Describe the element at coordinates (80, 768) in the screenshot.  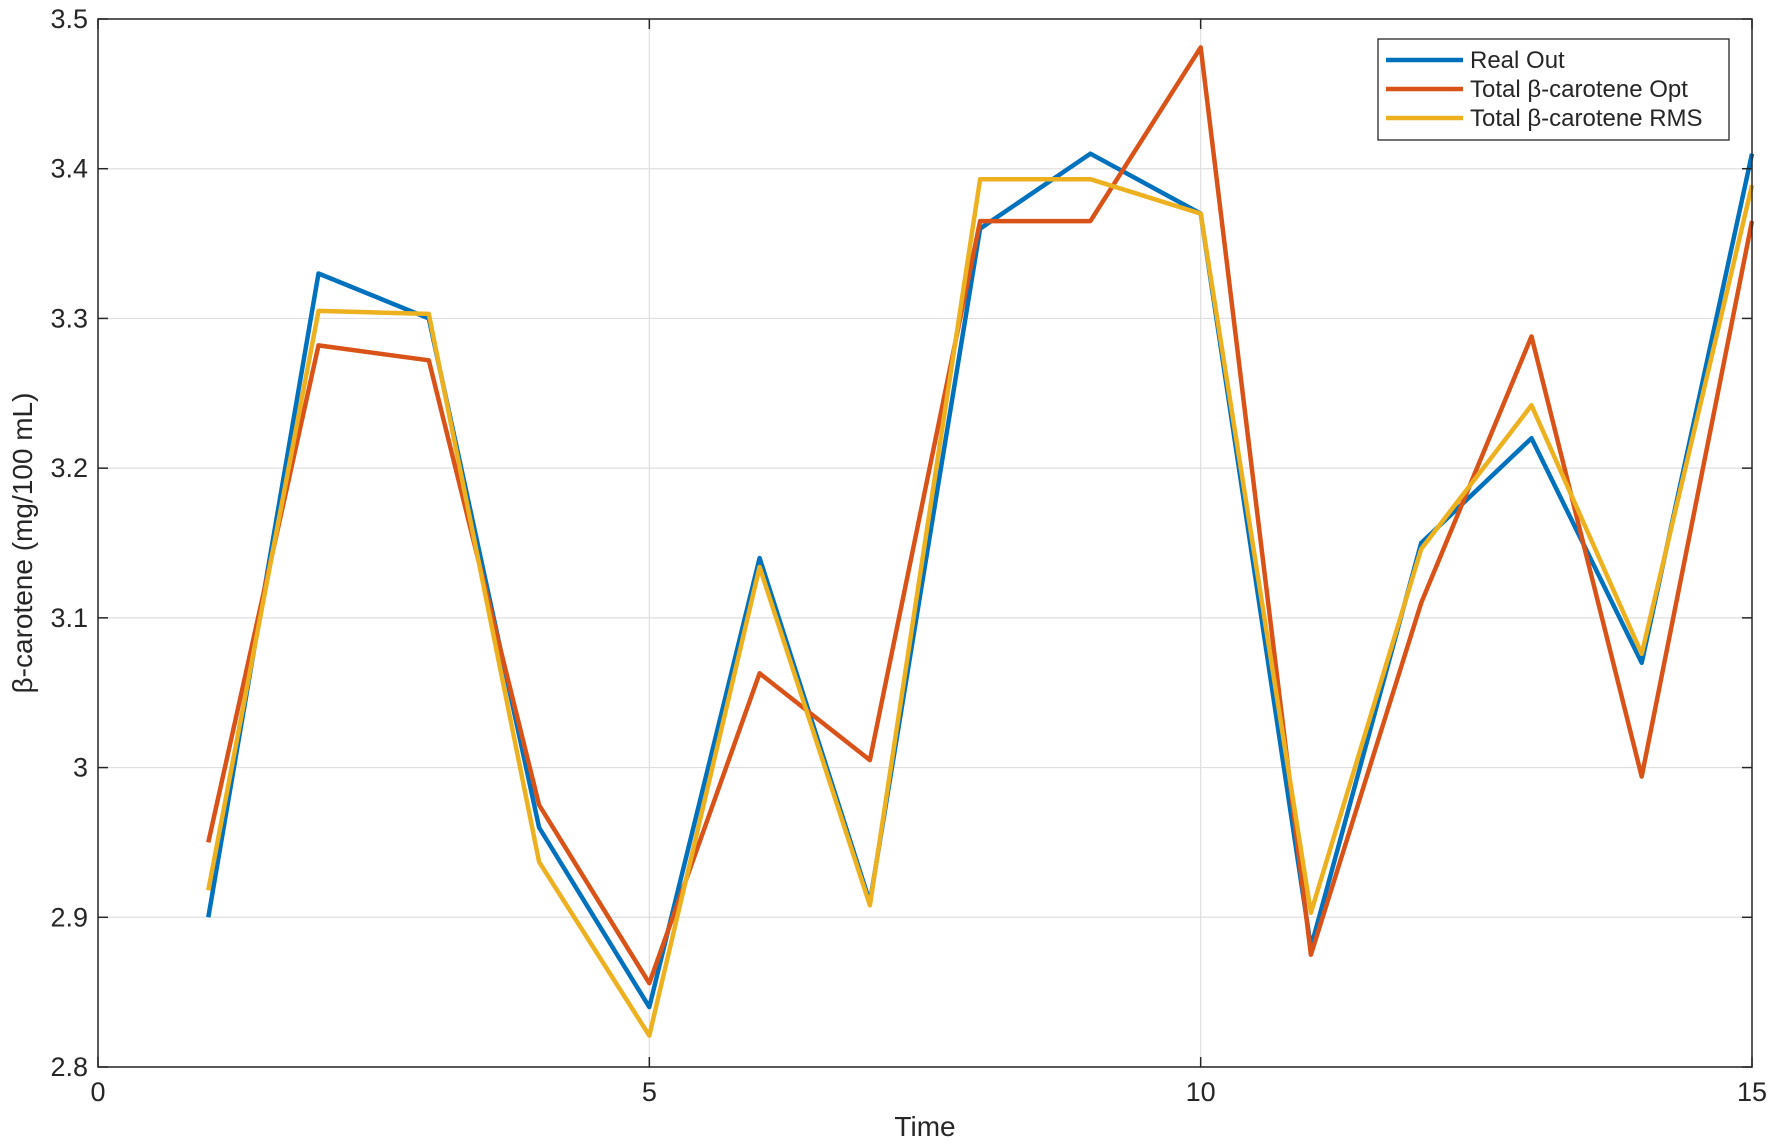
I see `y-tick-label: 3` at that location.